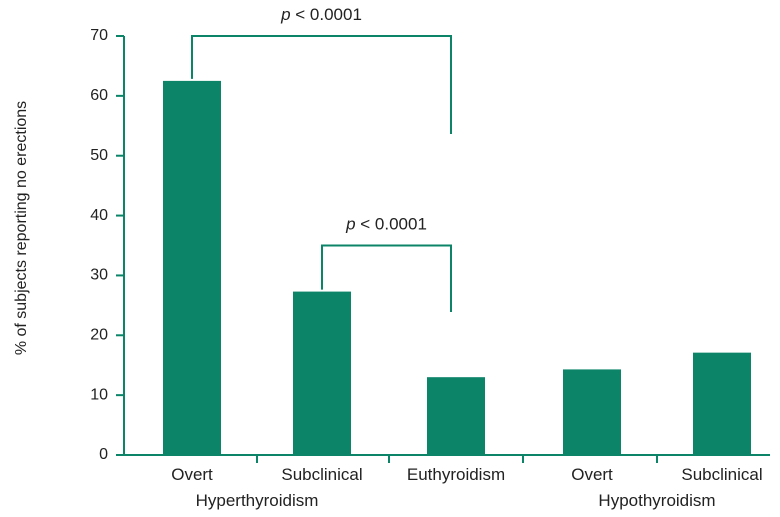 This screenshot has height=517, width=780. Describe the element at coordinates (21, 228) in the screenshot. I see `y-axis-label: % of subjects reporting no erections` at that location.